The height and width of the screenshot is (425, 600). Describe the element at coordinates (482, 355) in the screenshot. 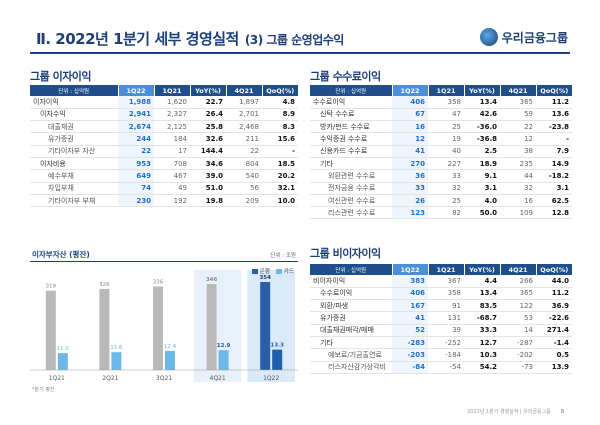

I see `cell-value: 10.3` at that location.